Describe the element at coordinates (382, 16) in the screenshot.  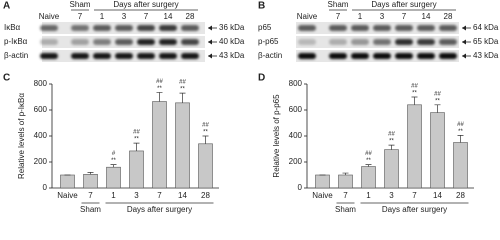
I see `lane-label: 3` at that location.